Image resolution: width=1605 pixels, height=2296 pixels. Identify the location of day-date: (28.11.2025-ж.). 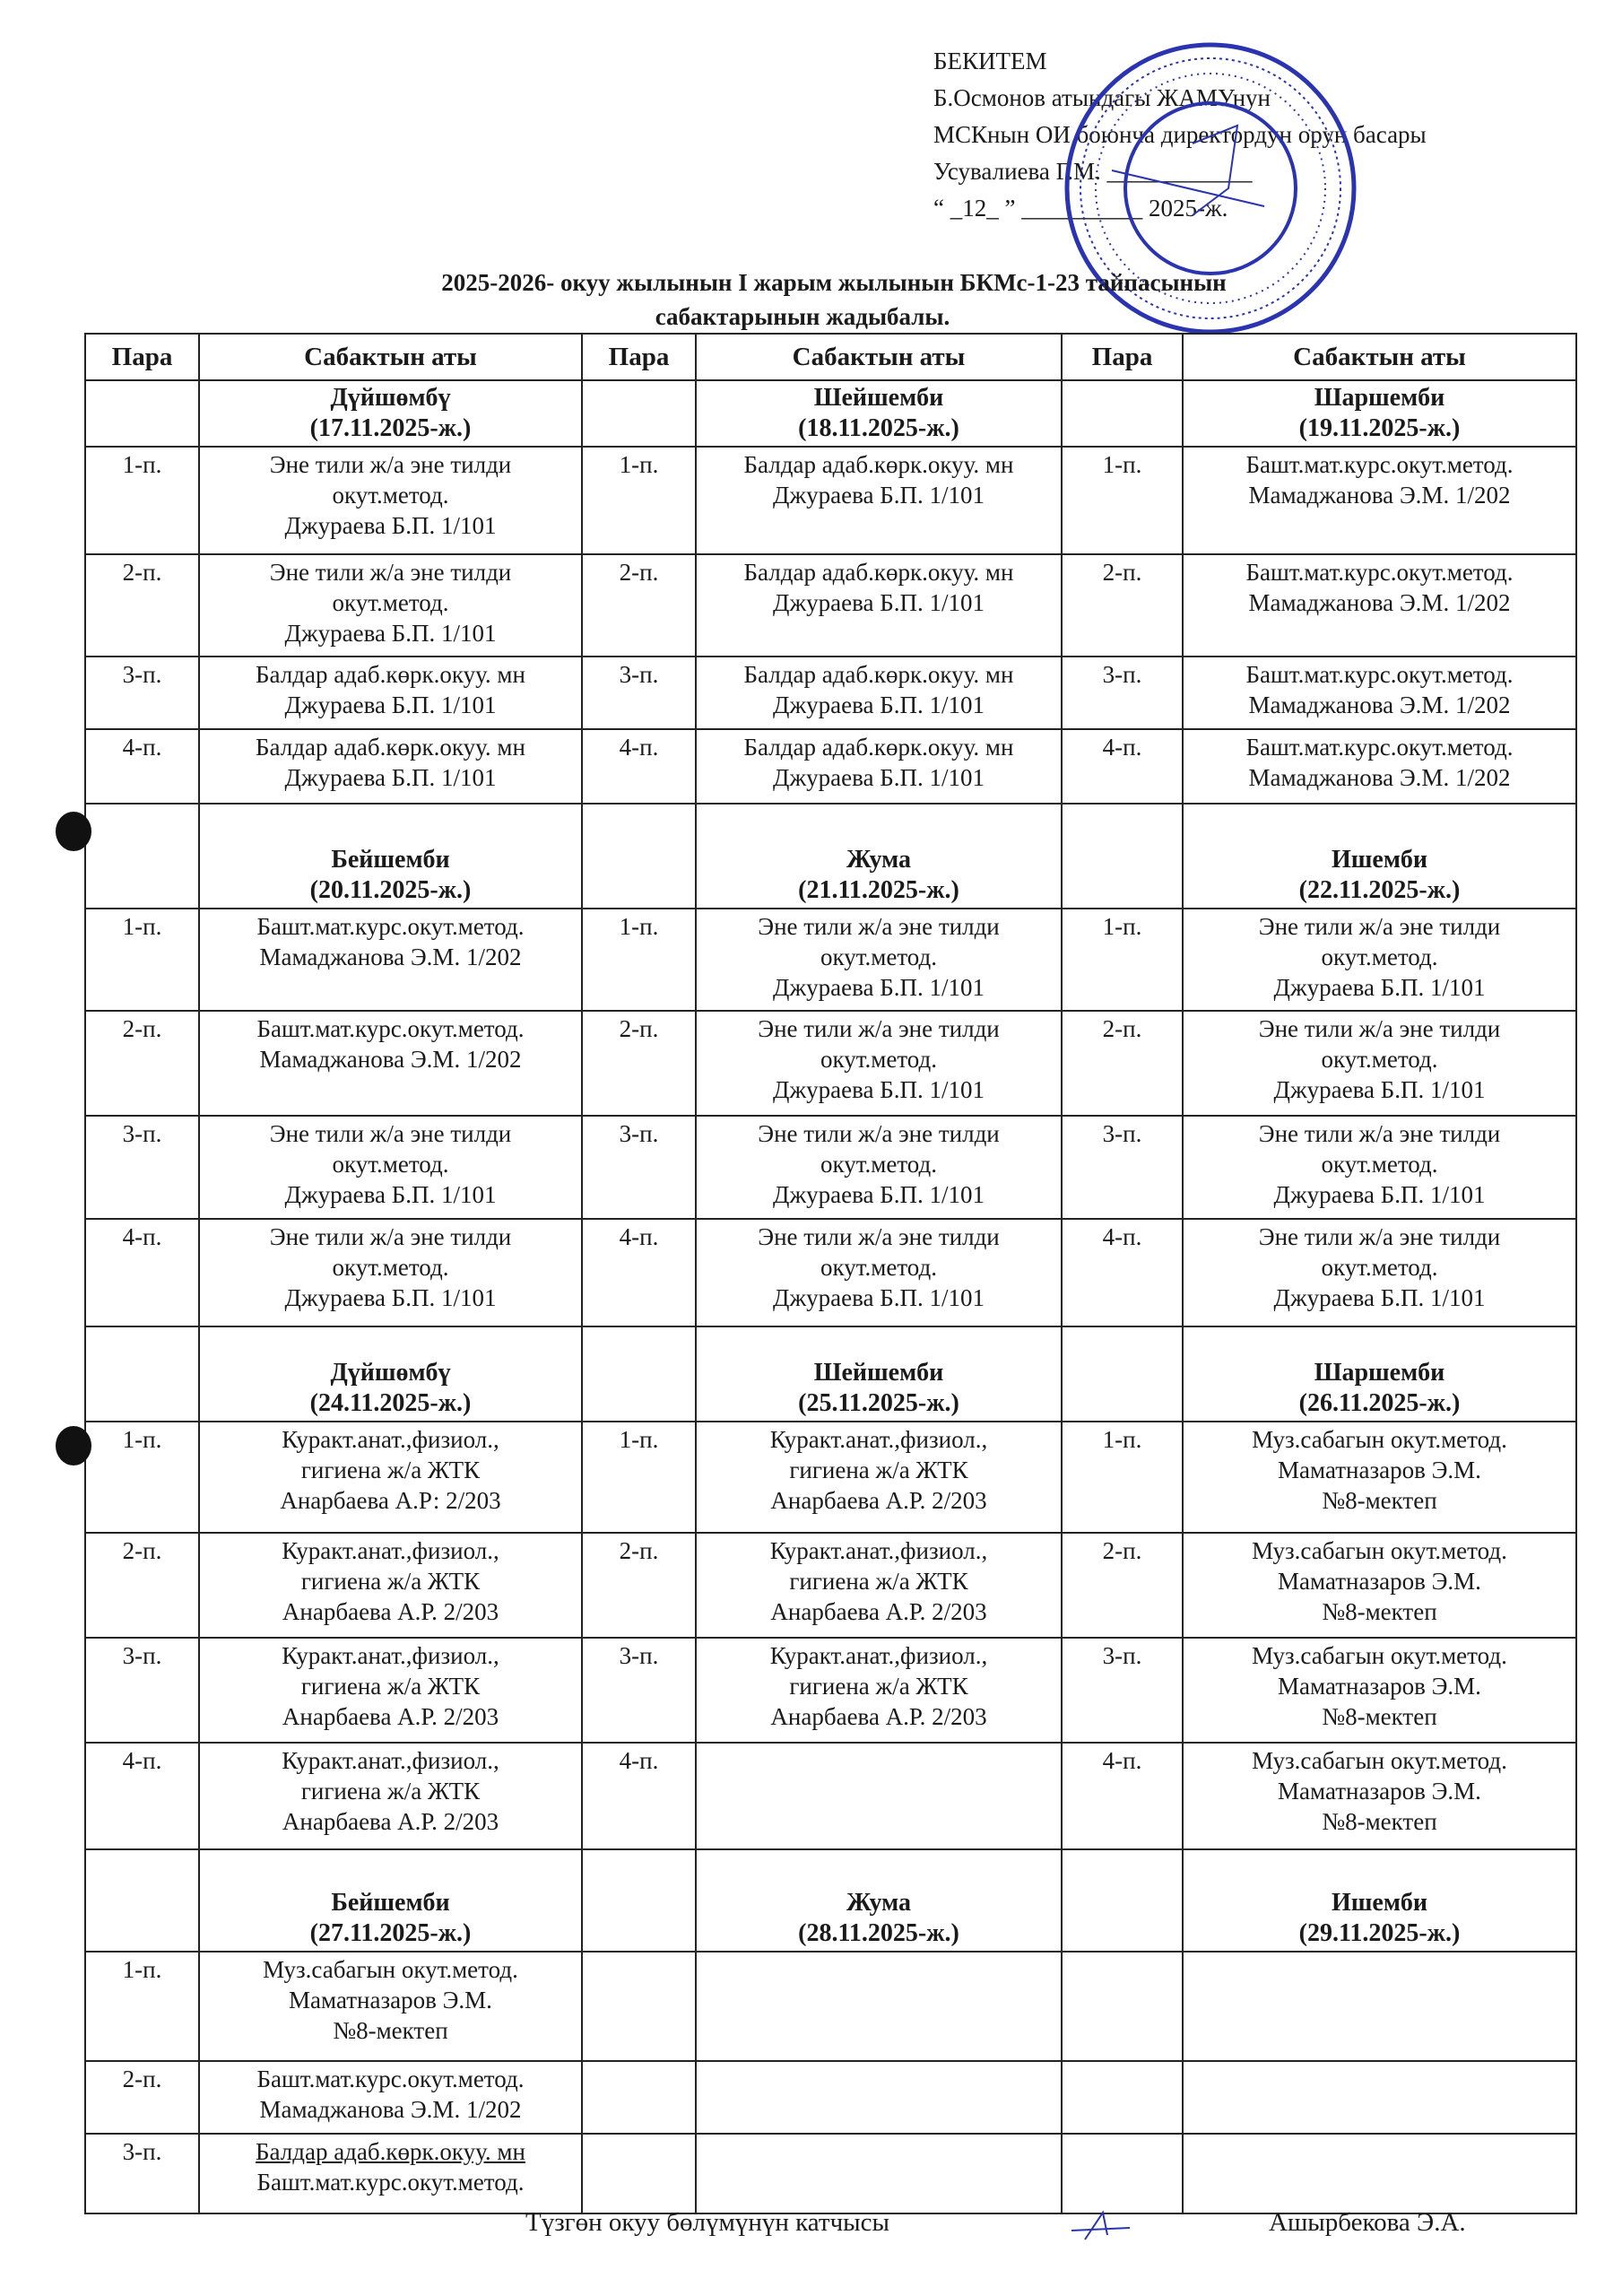
(878, 1933).